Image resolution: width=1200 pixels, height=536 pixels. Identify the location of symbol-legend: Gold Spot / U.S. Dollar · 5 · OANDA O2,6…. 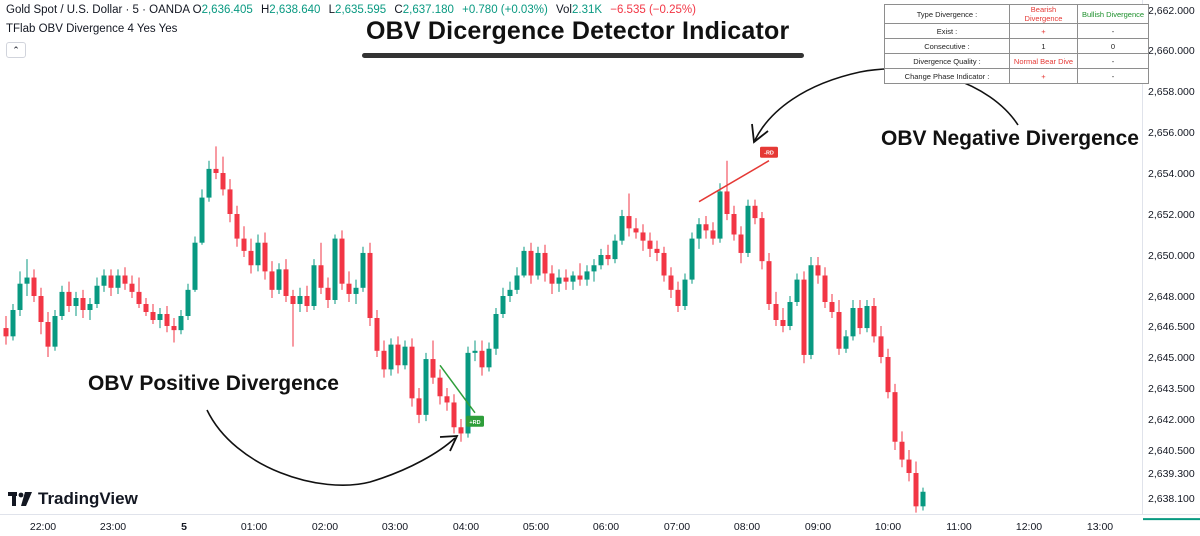
(351, 10).